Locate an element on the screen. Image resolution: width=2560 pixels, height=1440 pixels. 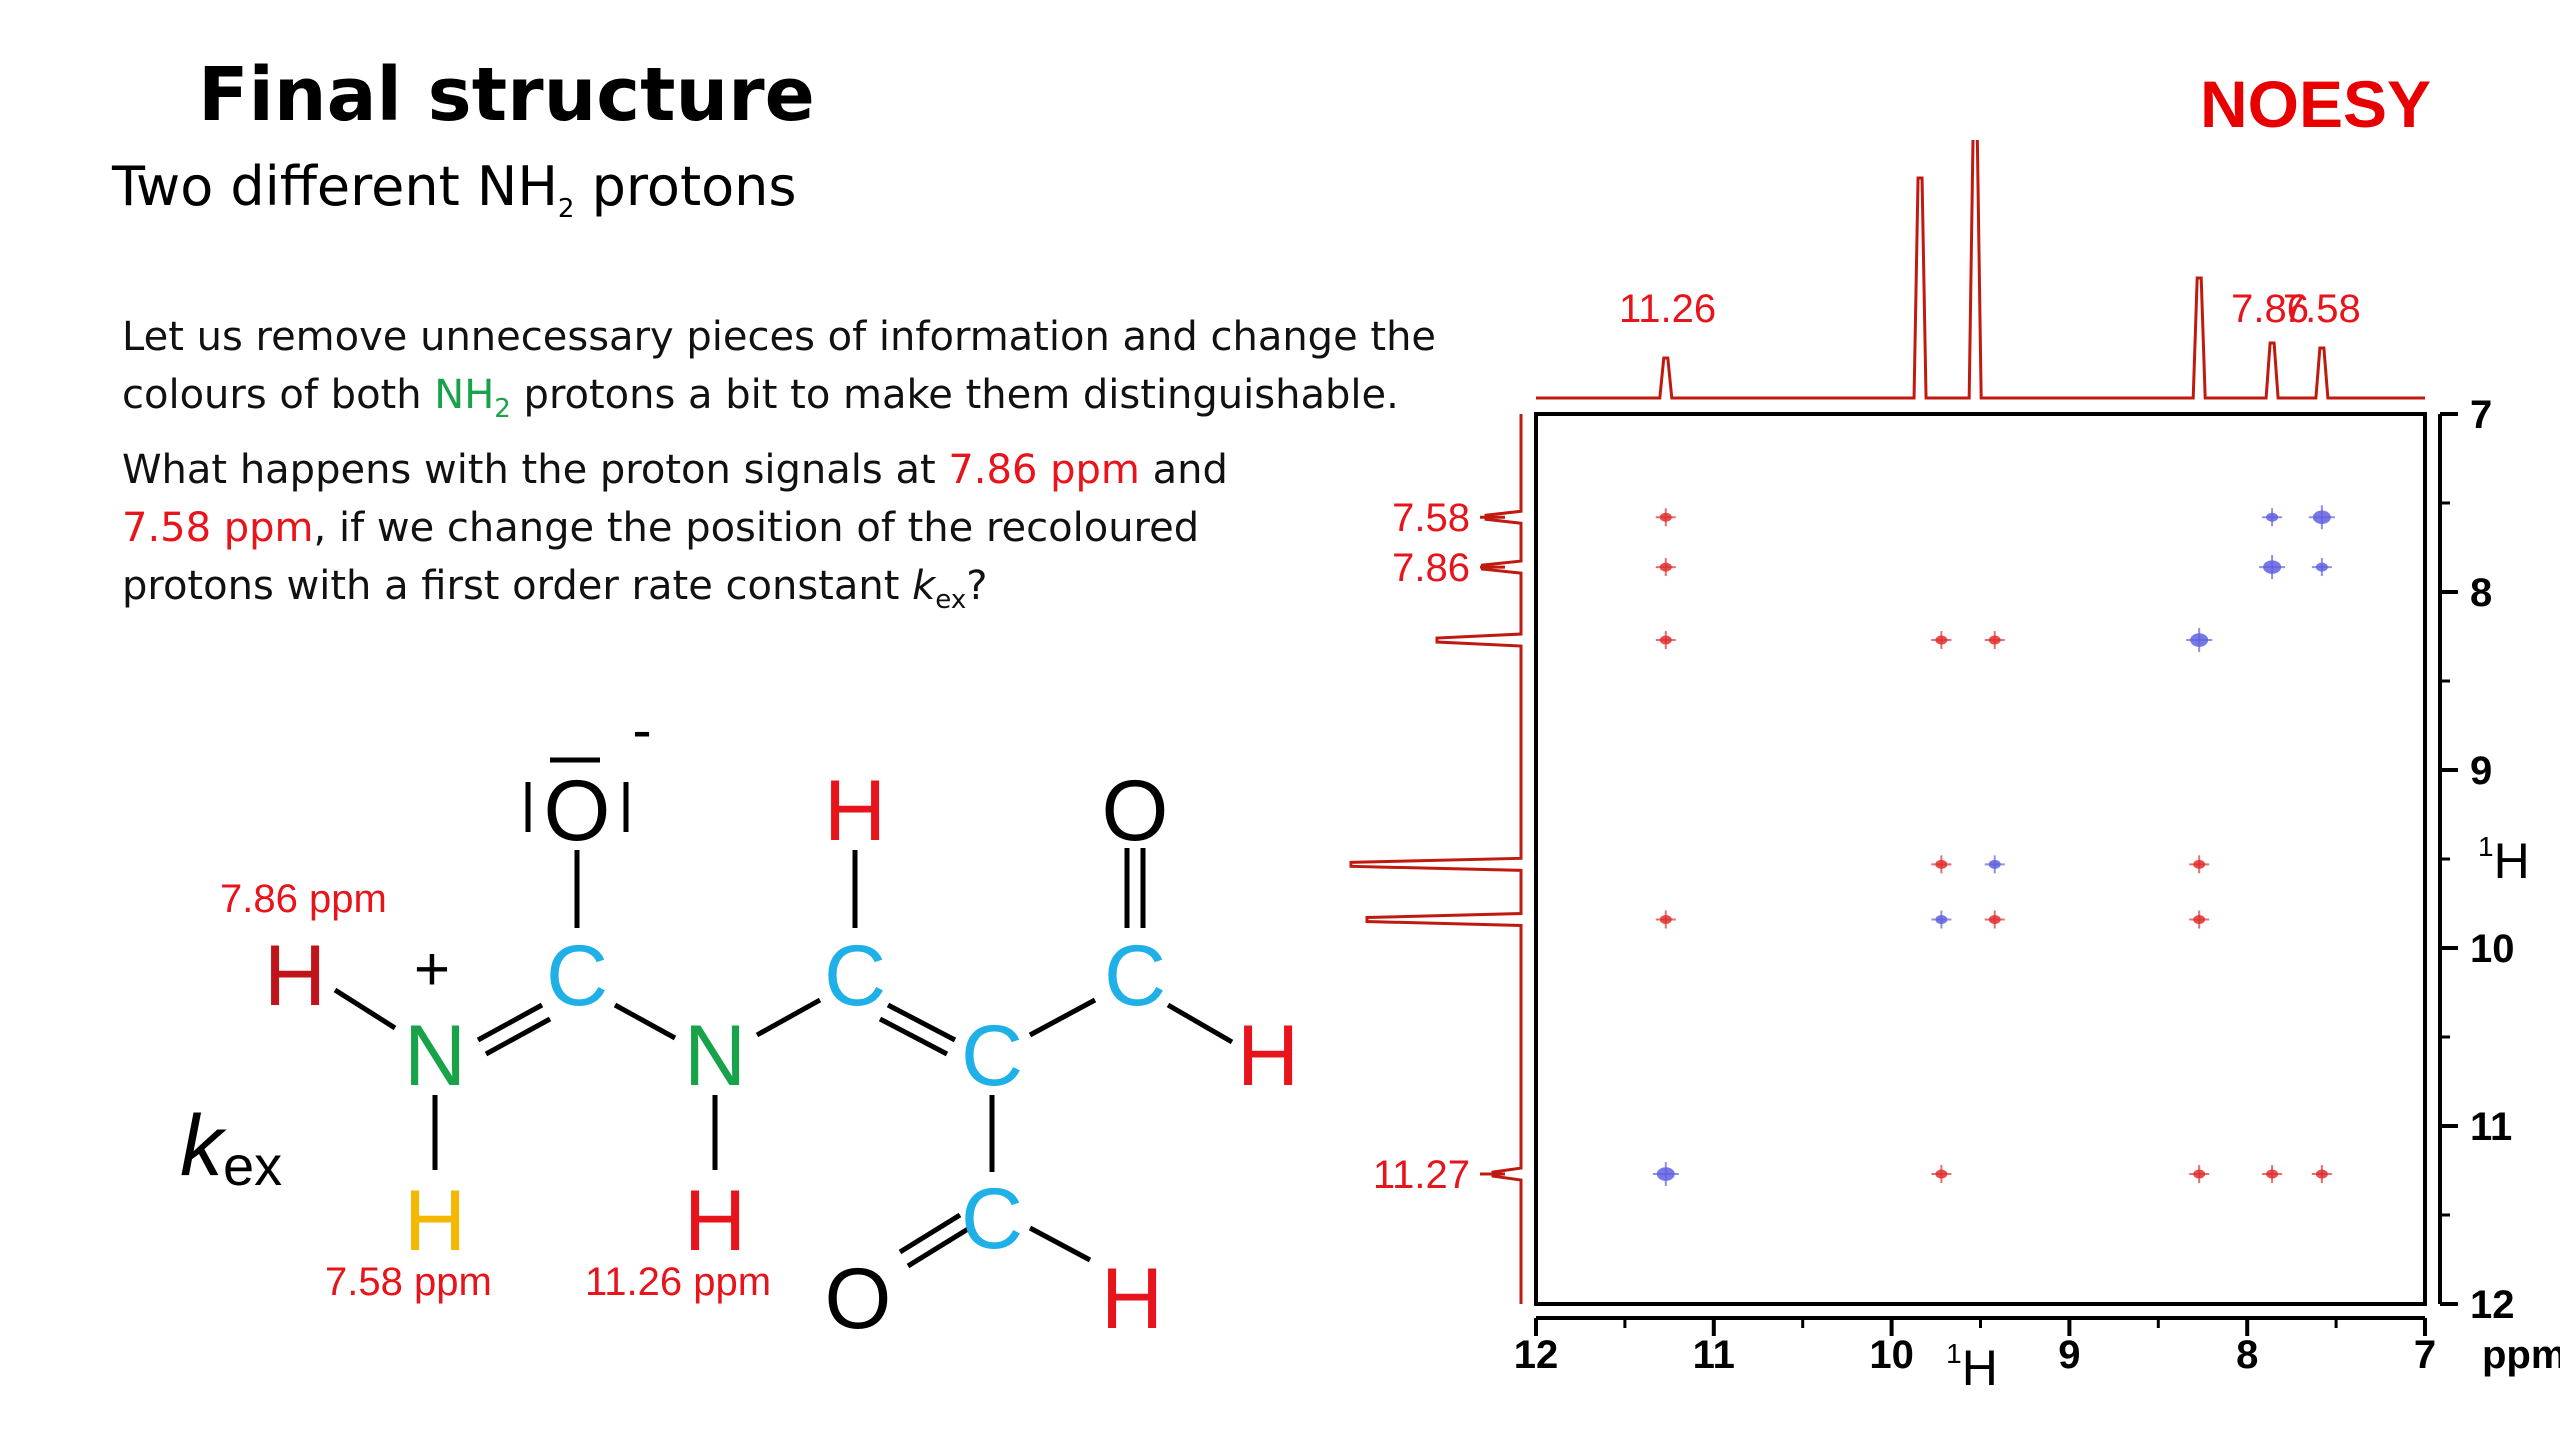
para2-k-sub: ex is located at coordinates (951, 600).